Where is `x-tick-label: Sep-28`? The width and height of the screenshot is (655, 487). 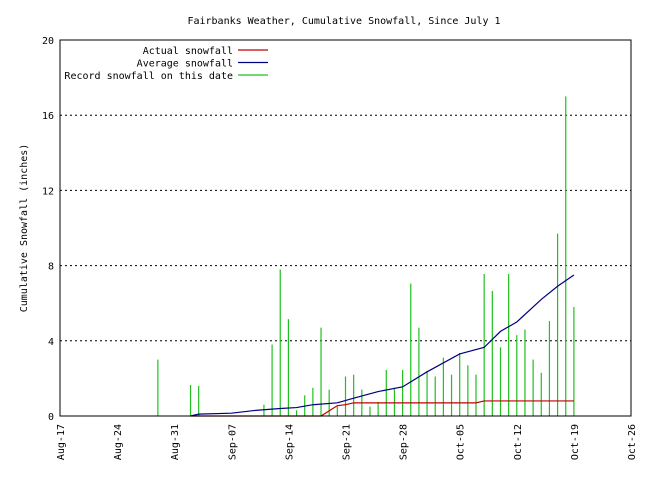 x-tick-label: Sep-28 is located at coordinates (404, 442).